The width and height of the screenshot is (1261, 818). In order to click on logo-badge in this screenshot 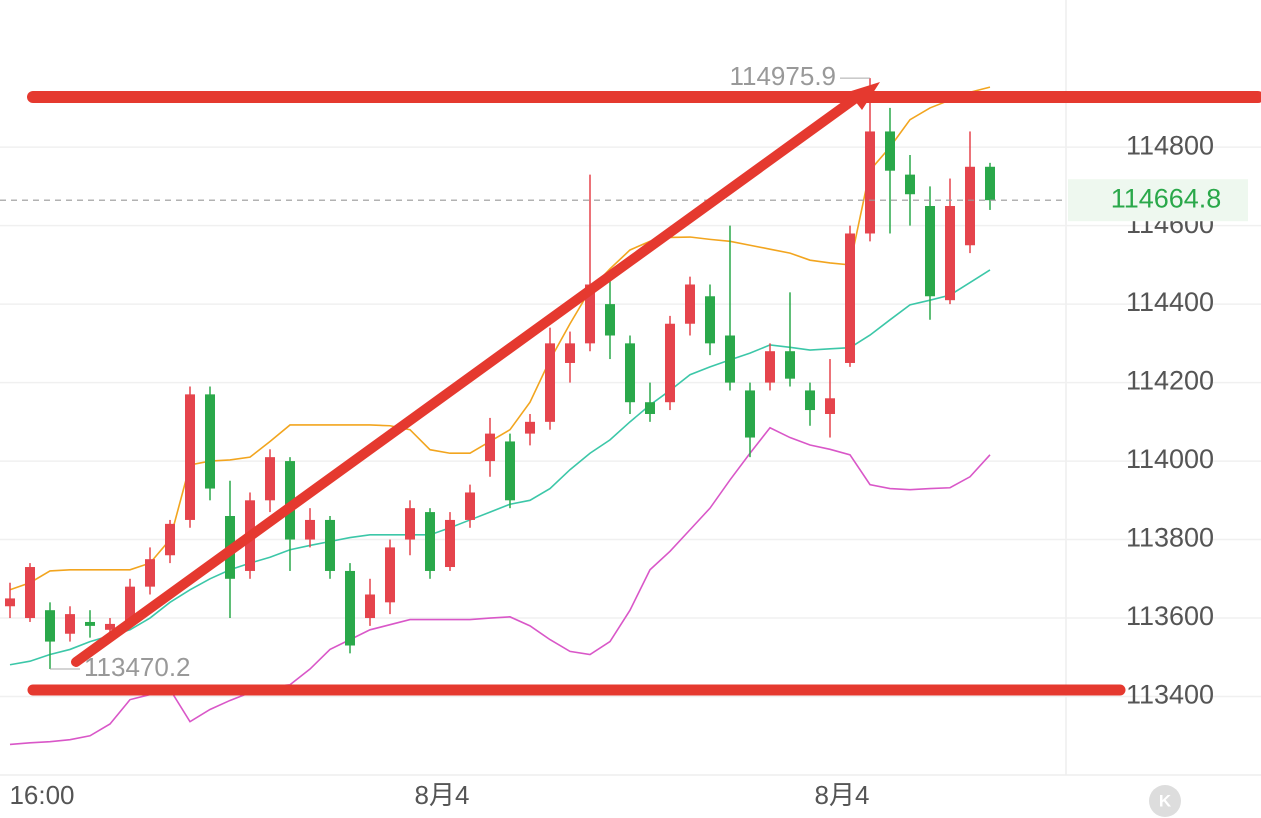, I will do `click(1165, 801)`.